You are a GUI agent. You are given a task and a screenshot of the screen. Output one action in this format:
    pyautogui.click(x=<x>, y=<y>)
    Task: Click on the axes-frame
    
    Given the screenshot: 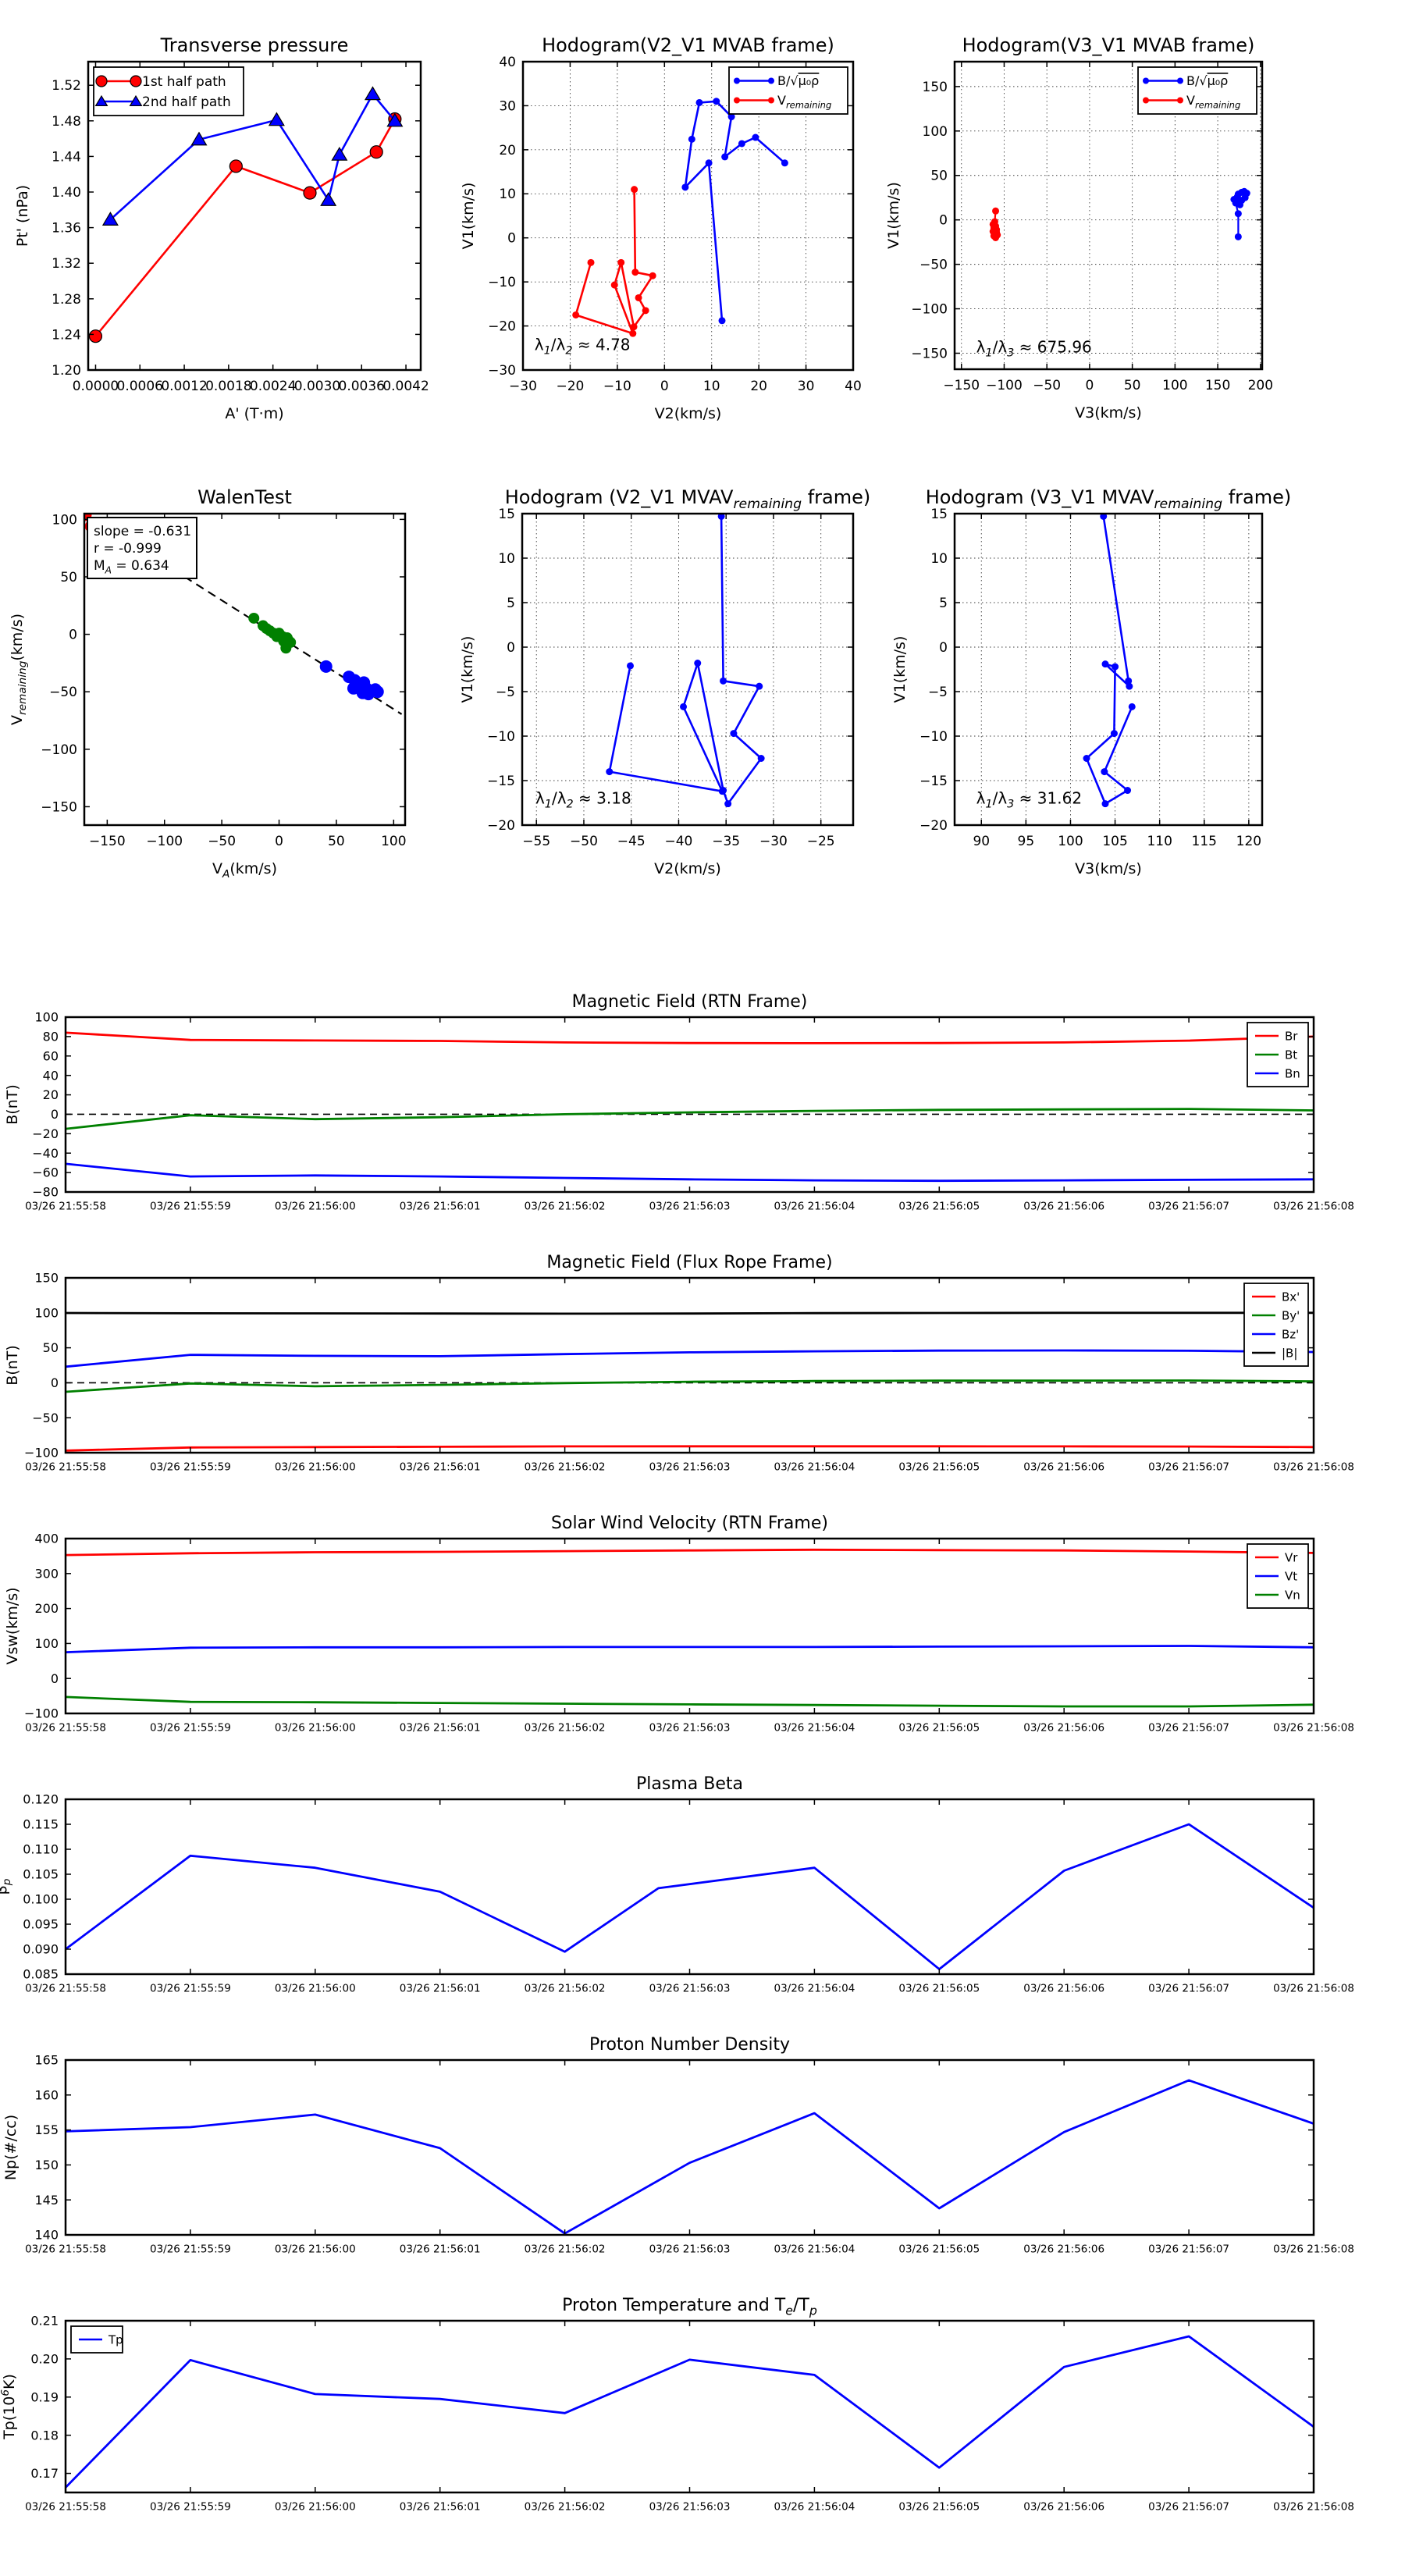 What is the action you would take?
    pyautogui.click(x=255, y=216)
    